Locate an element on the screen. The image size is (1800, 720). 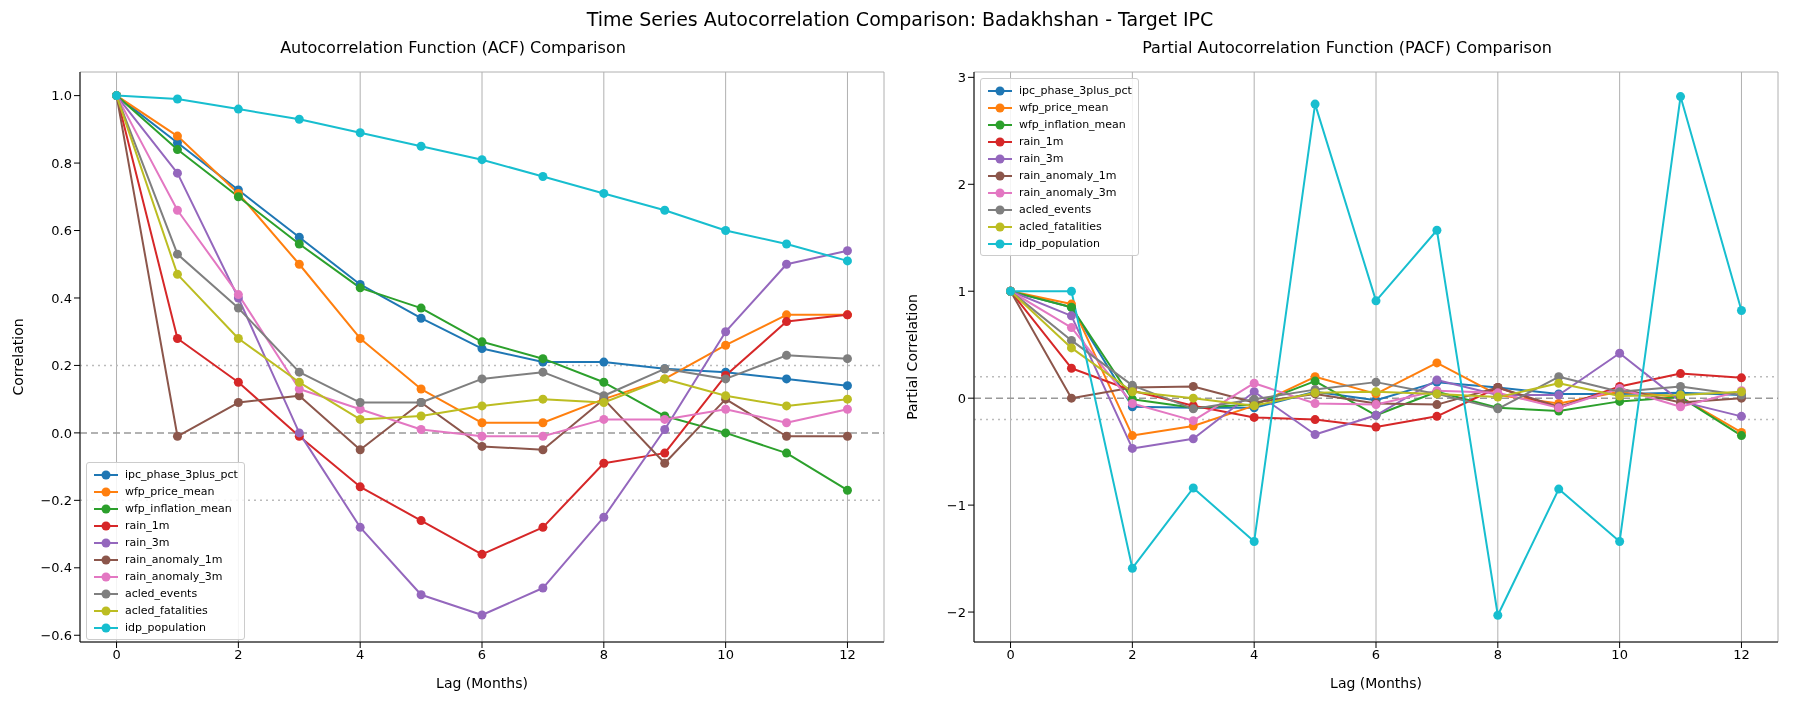
y-tick-label: −2 is located at coordinates (956, 612).